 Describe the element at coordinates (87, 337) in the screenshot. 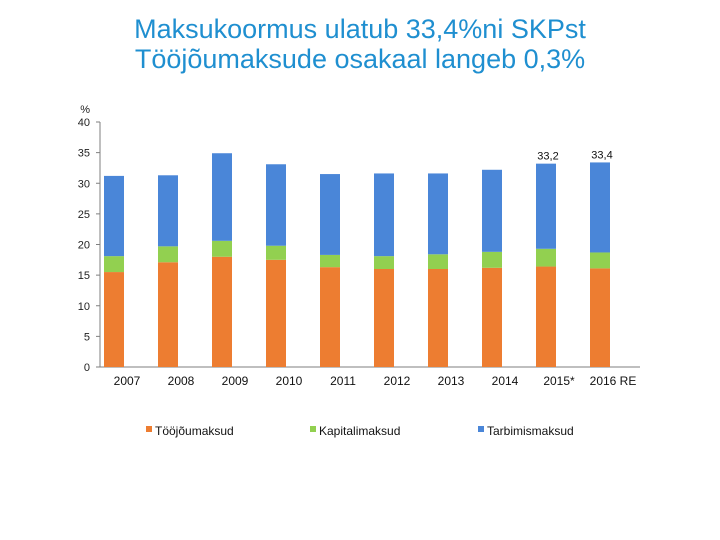

I see `y-tick-label: 5` at that location.